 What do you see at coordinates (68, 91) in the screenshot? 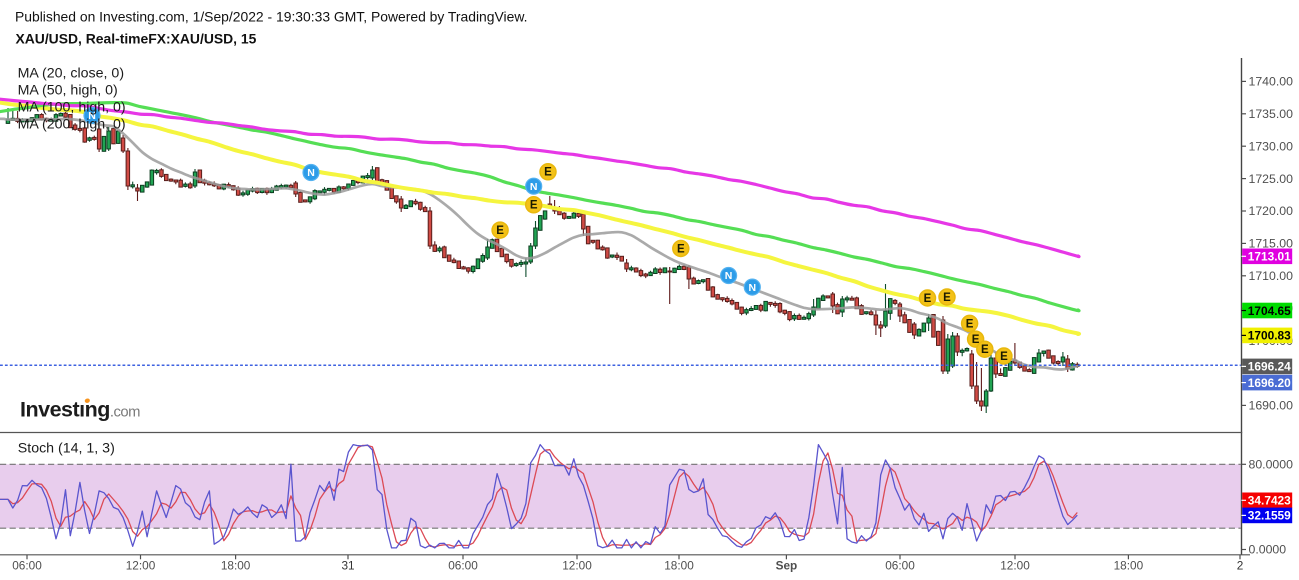
I see `svg-text: MA (50, high, 0)` at bounding box center [68, 91].